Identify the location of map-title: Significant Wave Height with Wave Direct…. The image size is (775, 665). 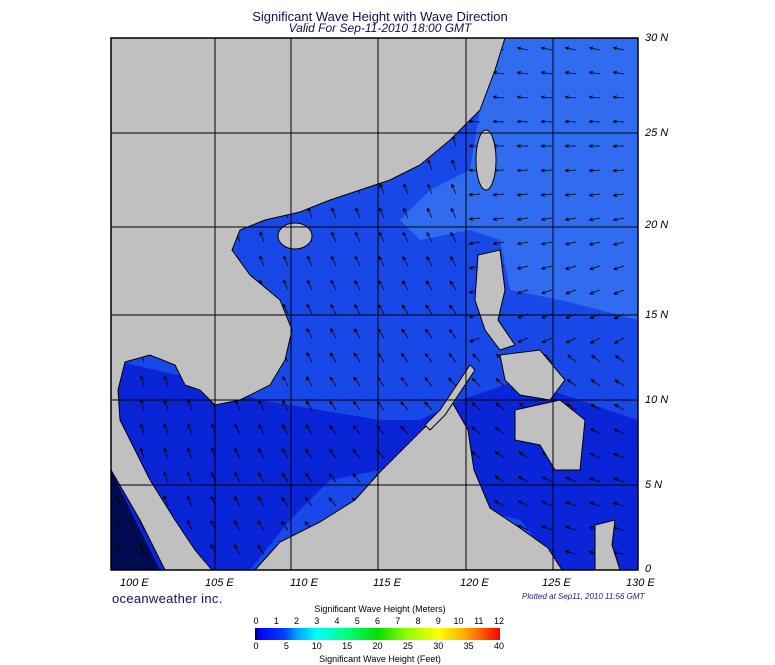
(380, 16).